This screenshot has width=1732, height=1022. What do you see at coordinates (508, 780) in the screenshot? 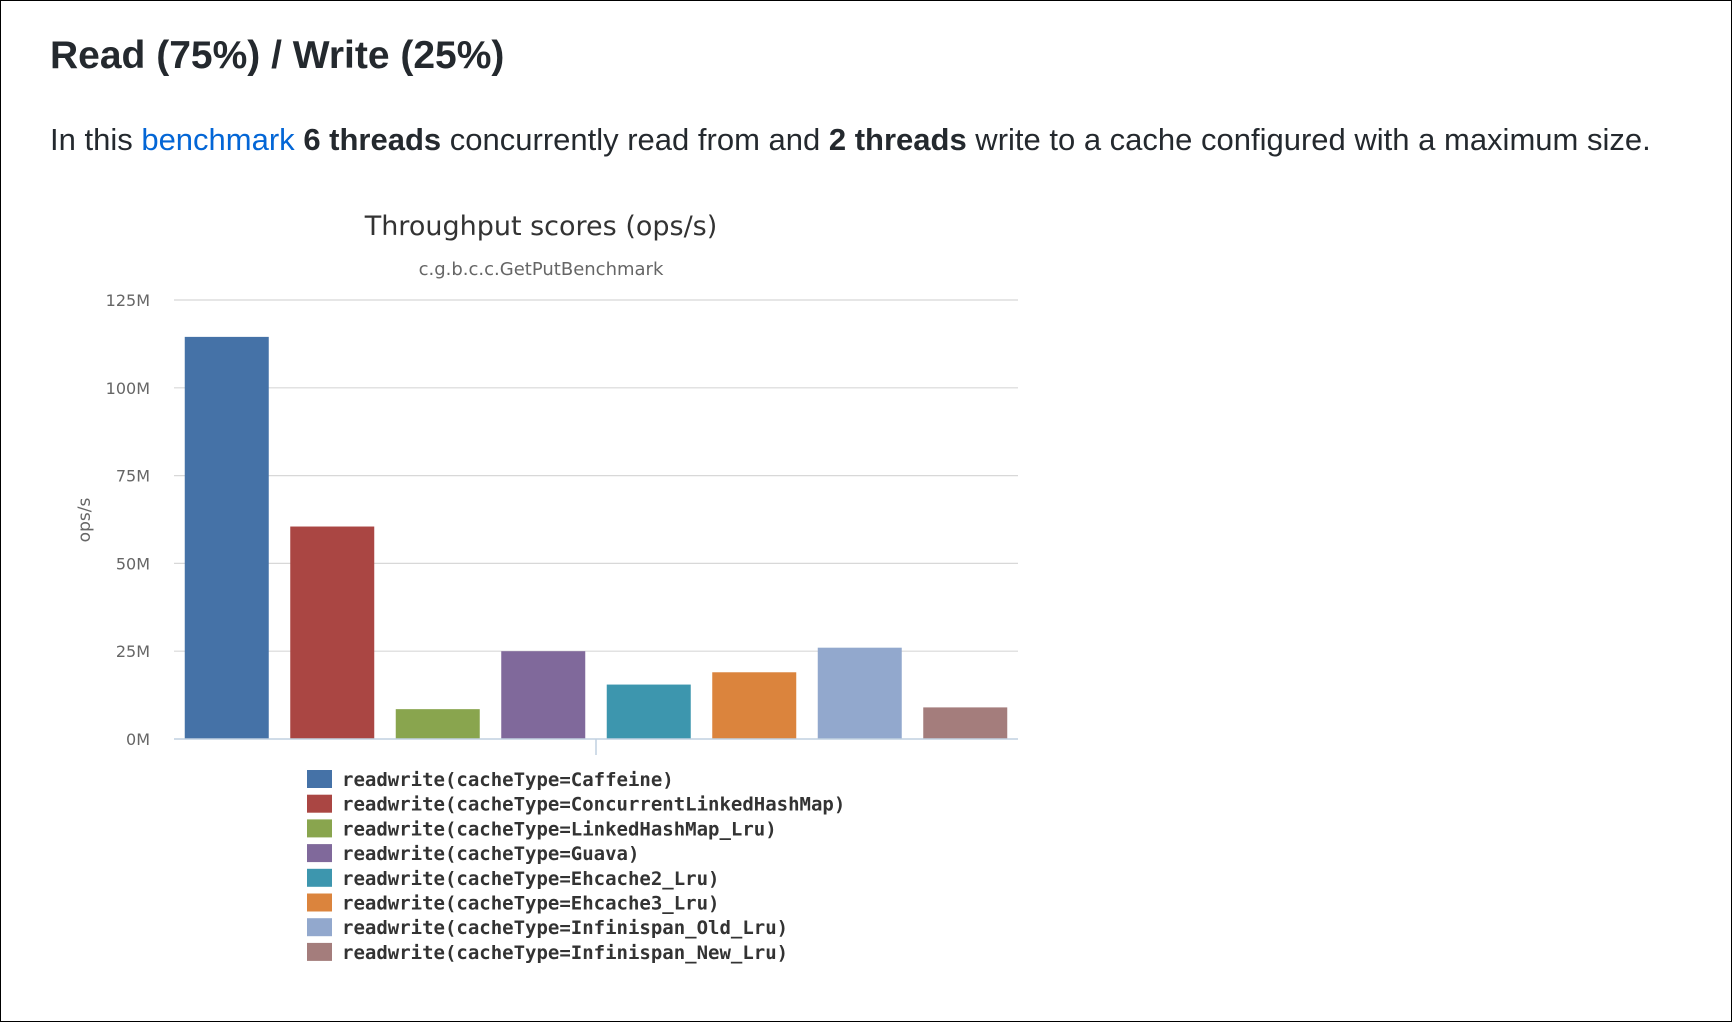
I see `legend-label: readwrite(cacheType=Caffeine)` at bounding box center [508, 780].